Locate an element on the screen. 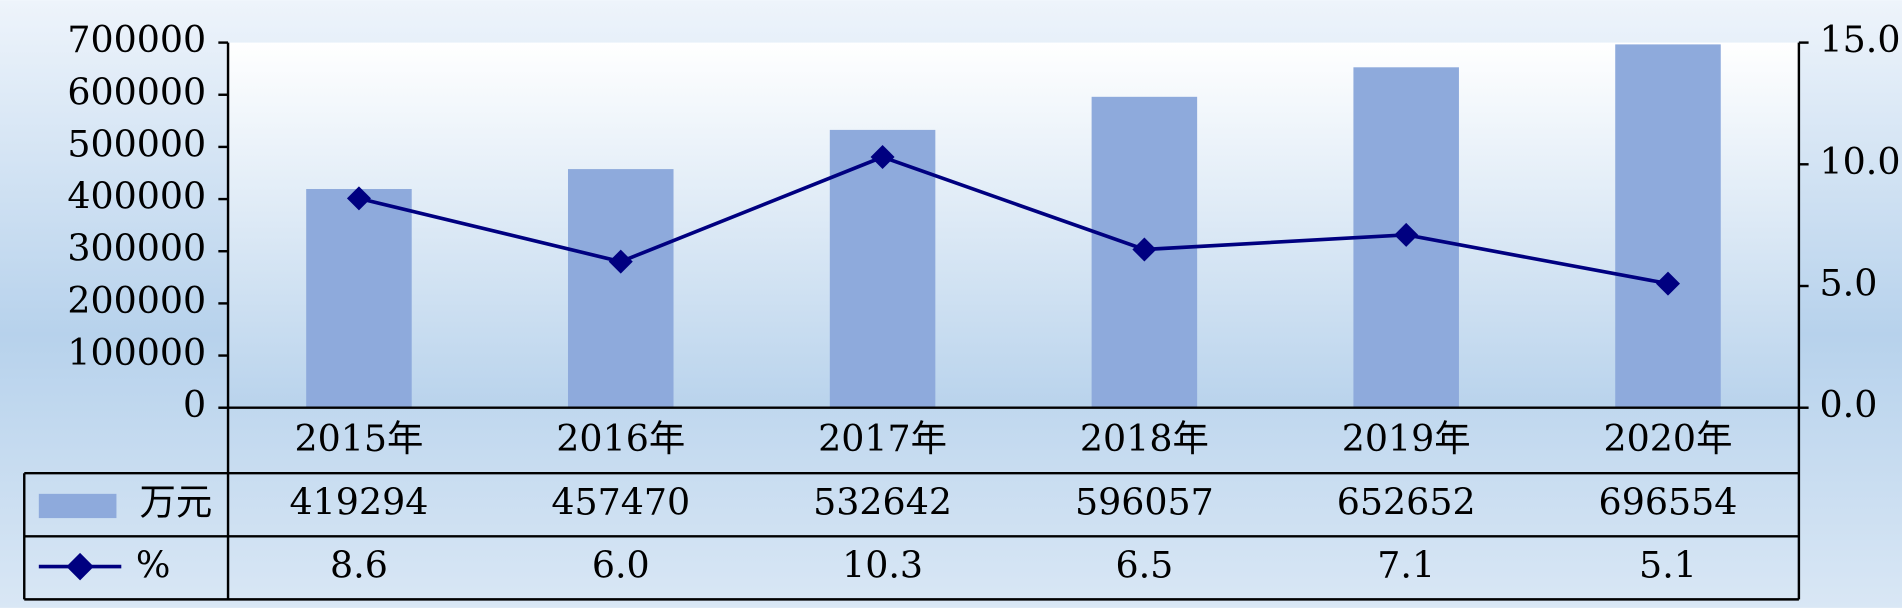 The image size is (1902, 608). y-tick-label: 600000 is located at coordinates (136, 91).